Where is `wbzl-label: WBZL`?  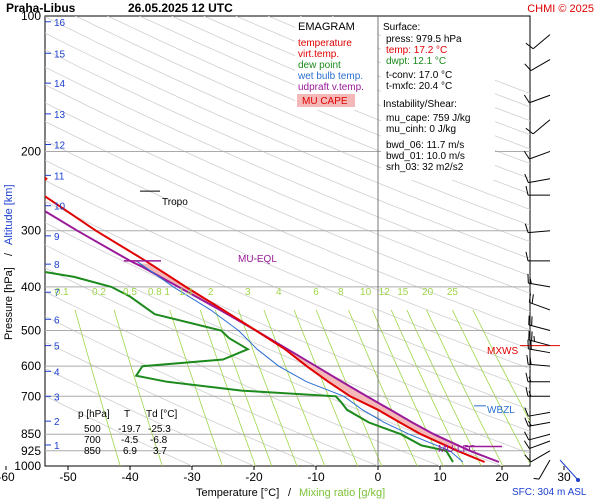
wbzl-label: WBZL is located at coordinates (501, 410).